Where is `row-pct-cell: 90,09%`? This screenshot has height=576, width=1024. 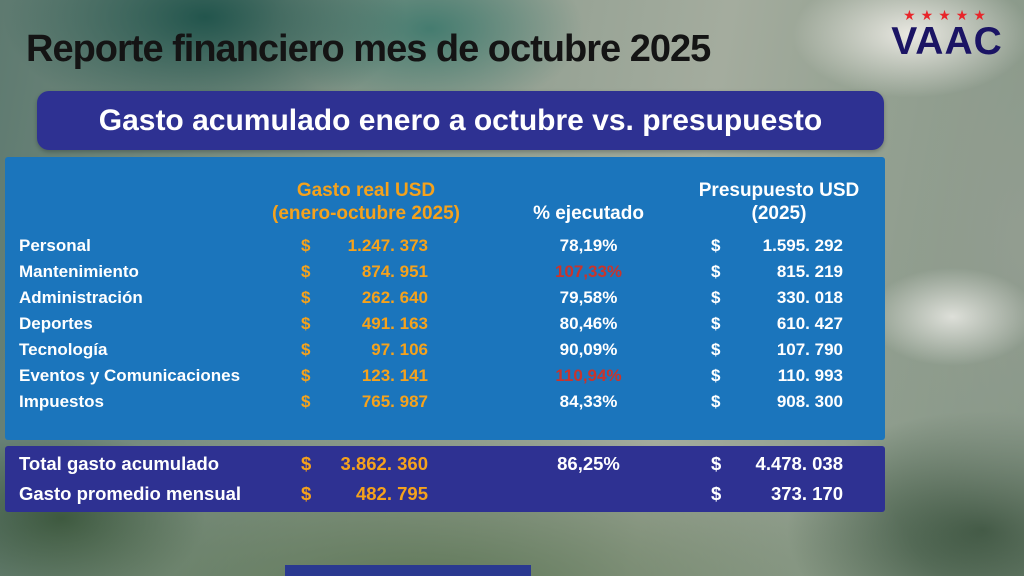 row-pct-cell: 90,09% is located at coordinates (588, 349).